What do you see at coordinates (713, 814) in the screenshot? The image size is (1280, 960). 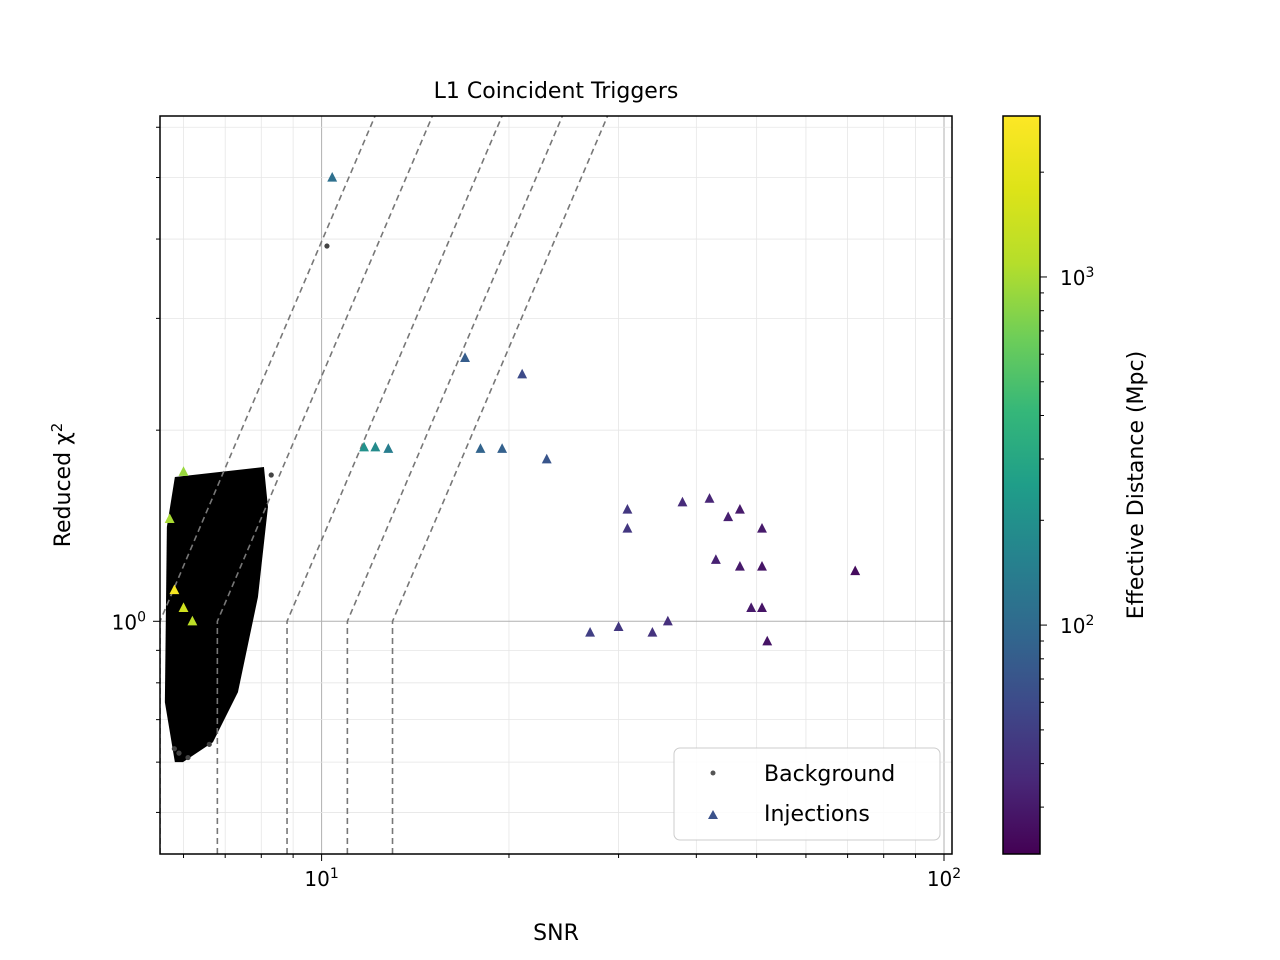 I see `legend-injections-marker` at bounding box center [713, 814].